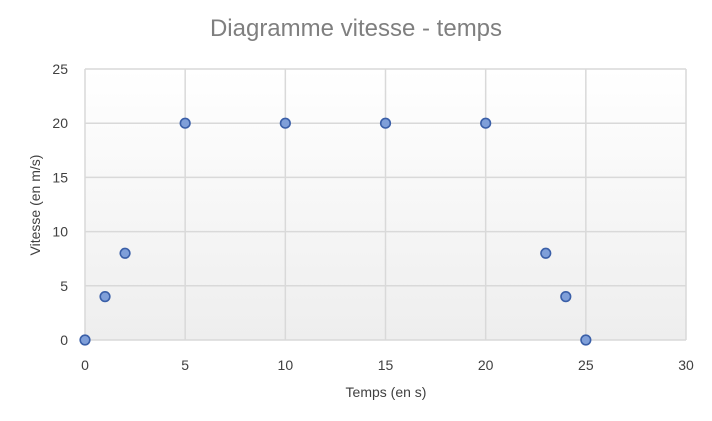  Describe the element at coordinates (586, 365) in the screenshot. I see `x-tick-25: 25` at that location.